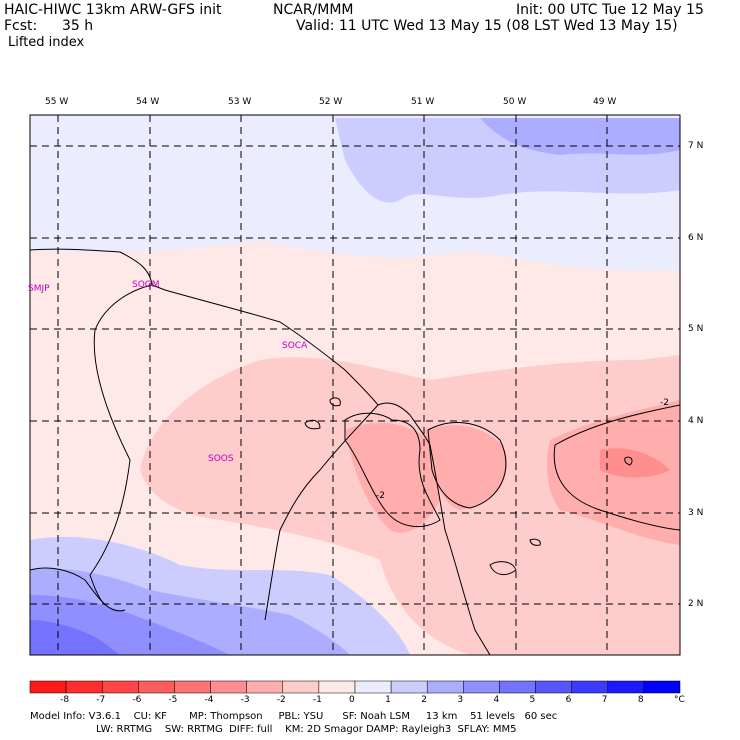 The width and height of the screenshot is (740, 740). Describe the element at coordinates (245, 700) in the screenshot. I see `colorbar-tick-label: -3` at that location.